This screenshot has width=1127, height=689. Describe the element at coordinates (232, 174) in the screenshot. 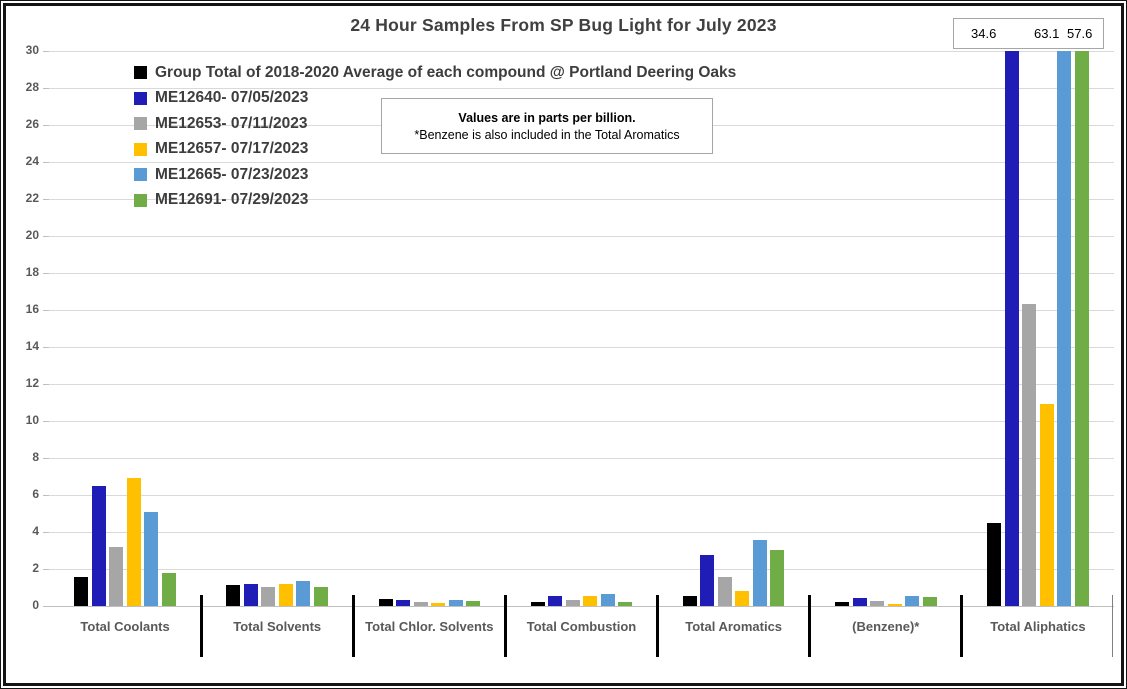

I see `legend-label: ME12665- 07/23/2023` at that location.